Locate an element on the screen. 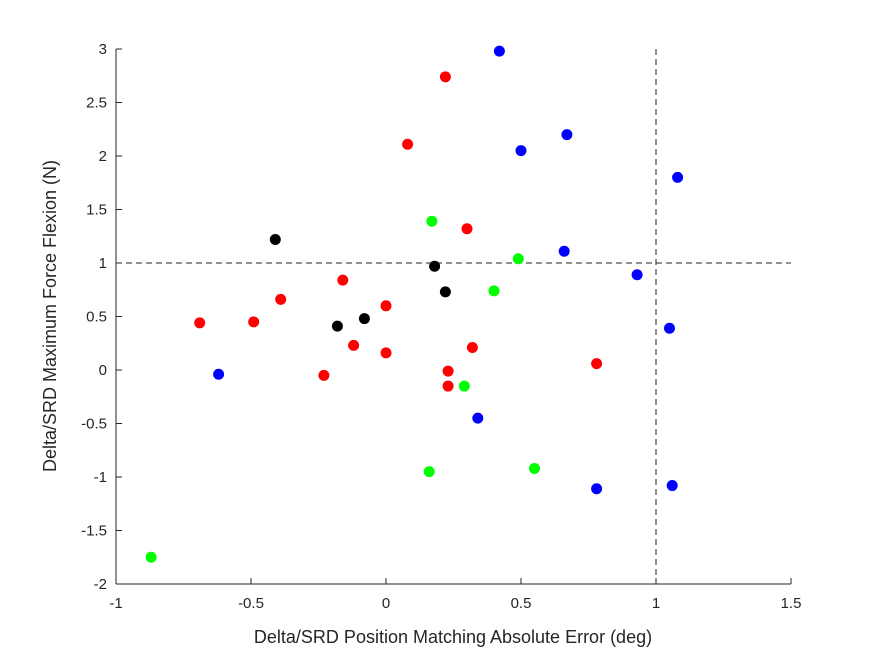  y-tick-label: 0 is located at coordinates (103, 370).